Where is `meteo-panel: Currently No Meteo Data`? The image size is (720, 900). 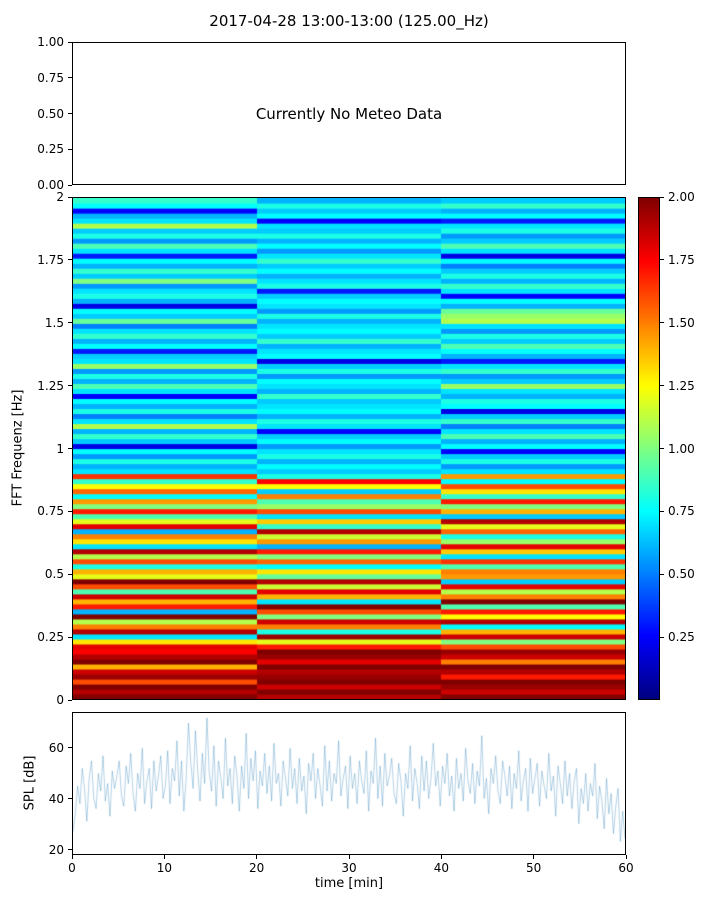 meteo-panel: Currently No Meteo Data is located at coordinates (349, 113).